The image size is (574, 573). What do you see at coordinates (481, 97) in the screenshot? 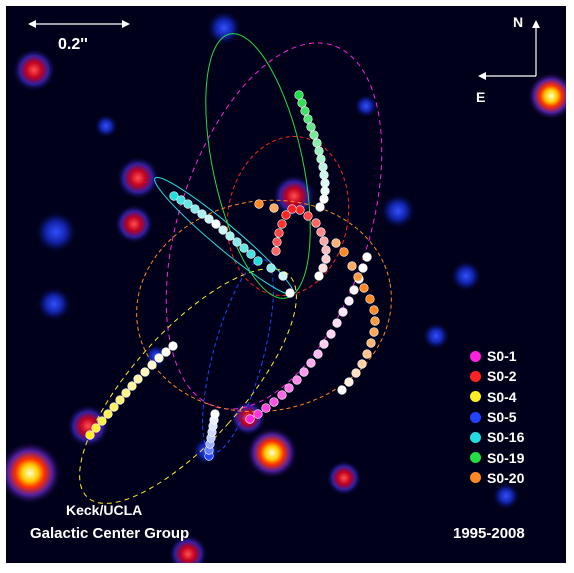
I see `east-label: E` at bounding box center [481, 97].